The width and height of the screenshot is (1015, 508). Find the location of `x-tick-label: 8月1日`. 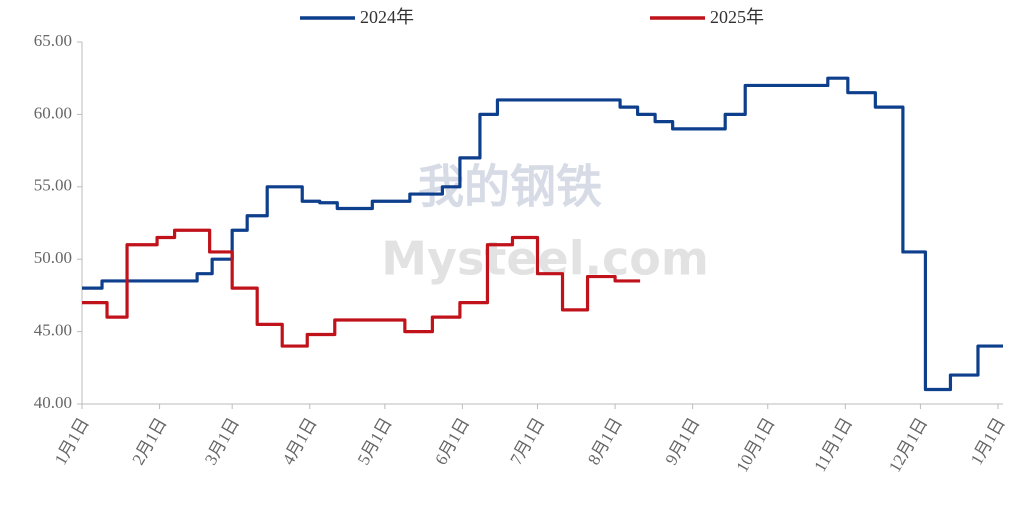

x-tick-label: 8月1日 is located at coordinates (605, 441).